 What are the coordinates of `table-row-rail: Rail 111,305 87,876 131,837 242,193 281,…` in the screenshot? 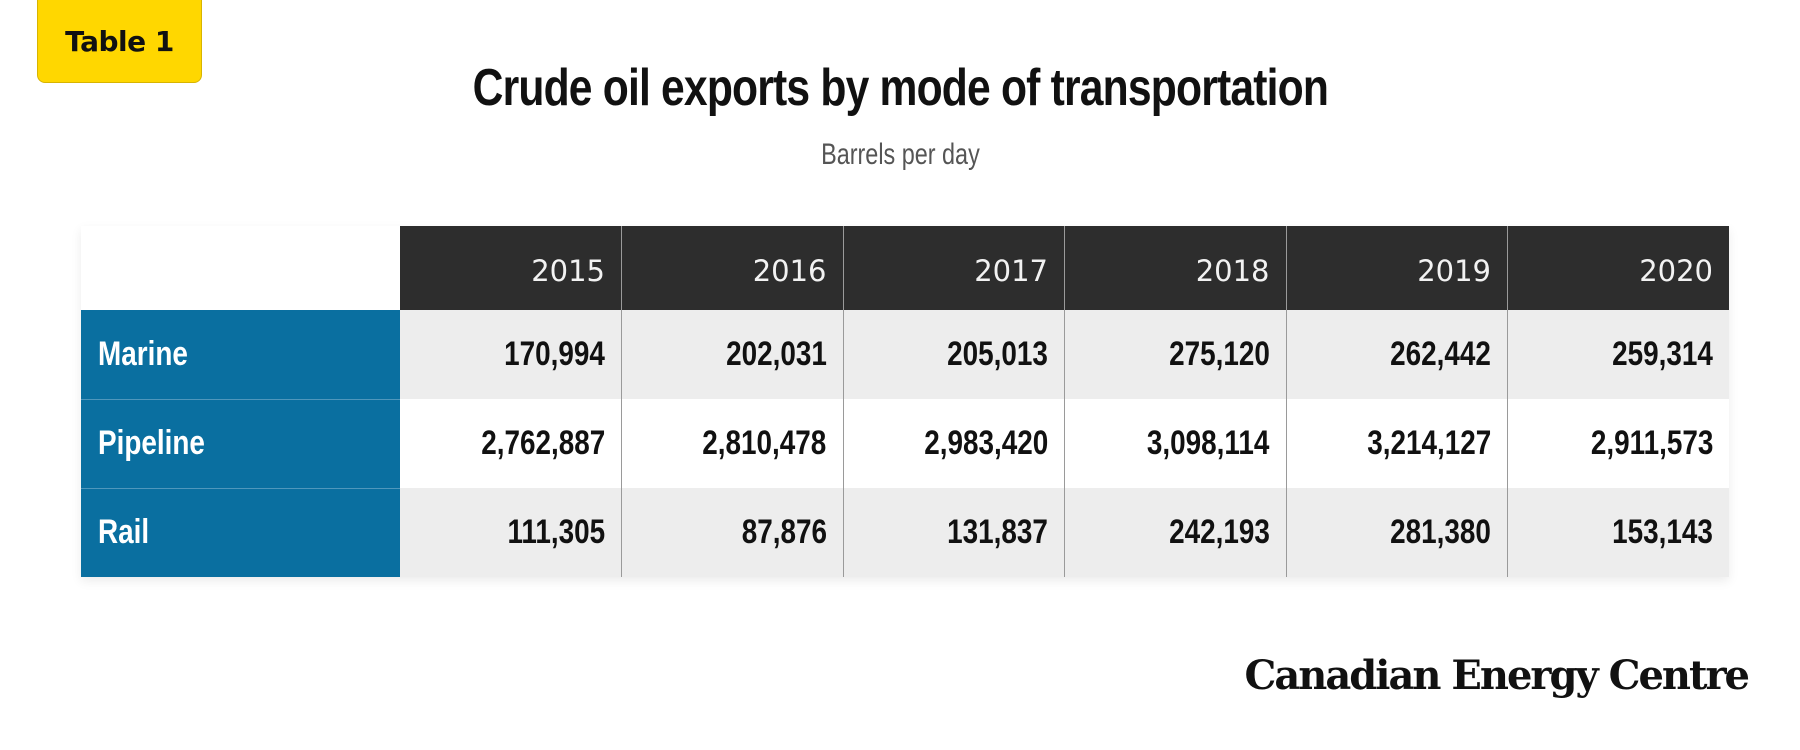 It's located at (905, 532).